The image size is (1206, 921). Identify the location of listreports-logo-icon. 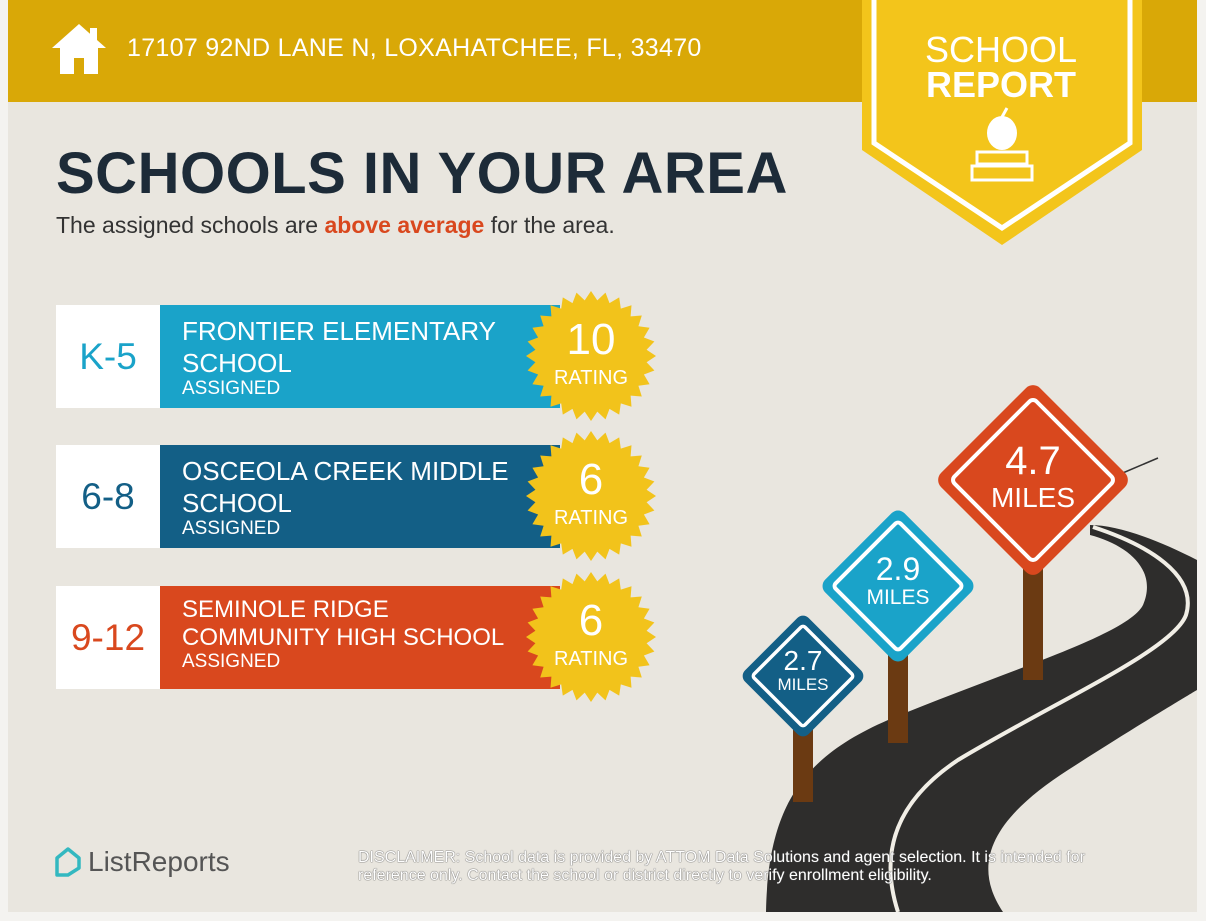
(68, 862).